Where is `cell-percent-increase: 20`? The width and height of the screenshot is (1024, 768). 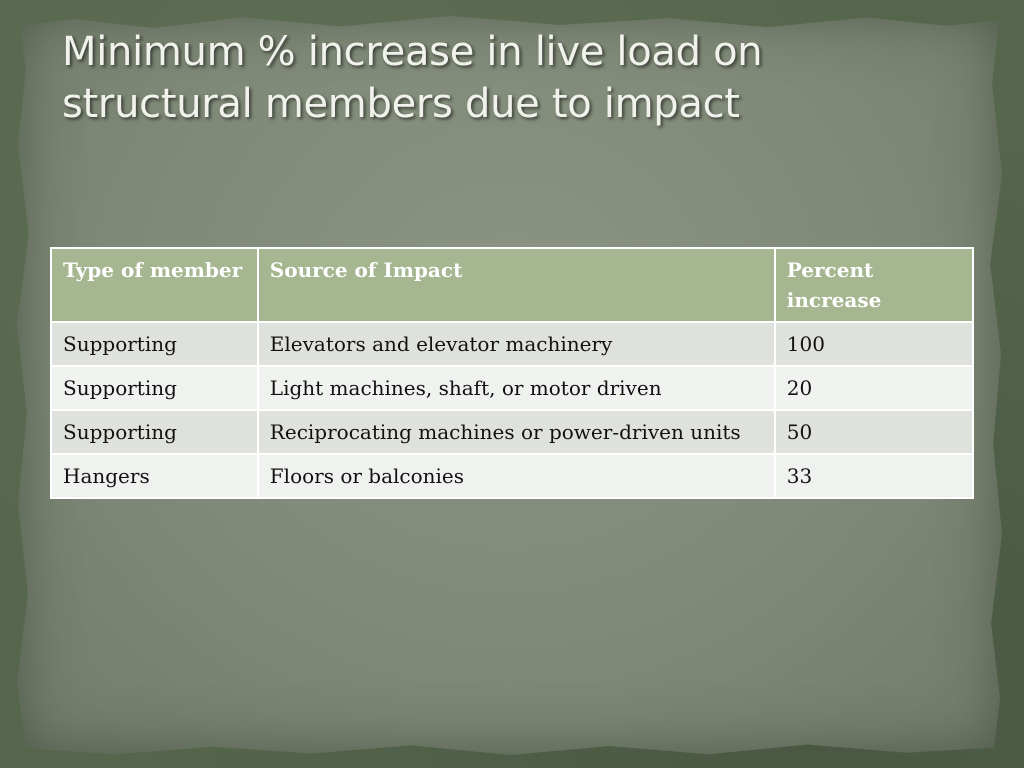
cell-percent-increase: 20 is located at coordinates (874, 388).